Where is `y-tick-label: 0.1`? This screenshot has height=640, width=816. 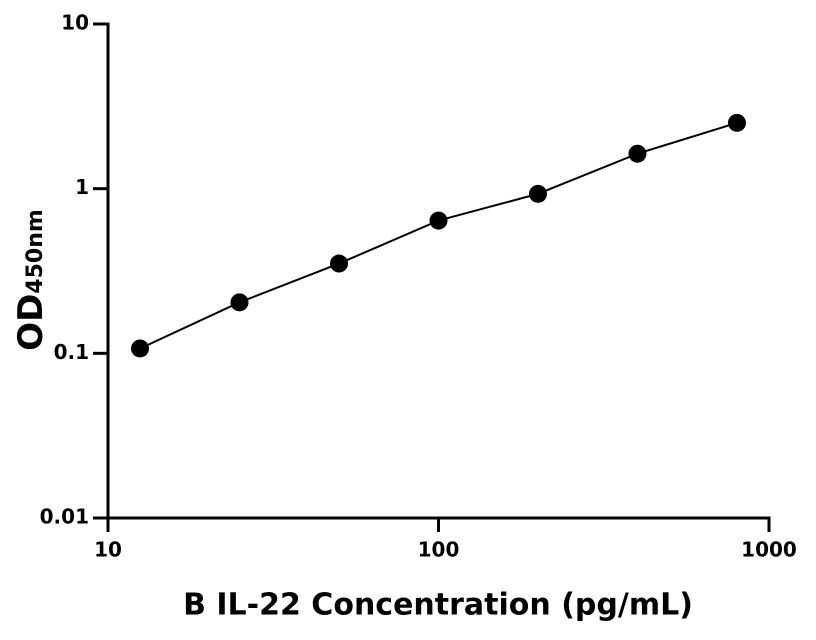 y-tick-label: 0.1 is located at coordinates (71, 352).